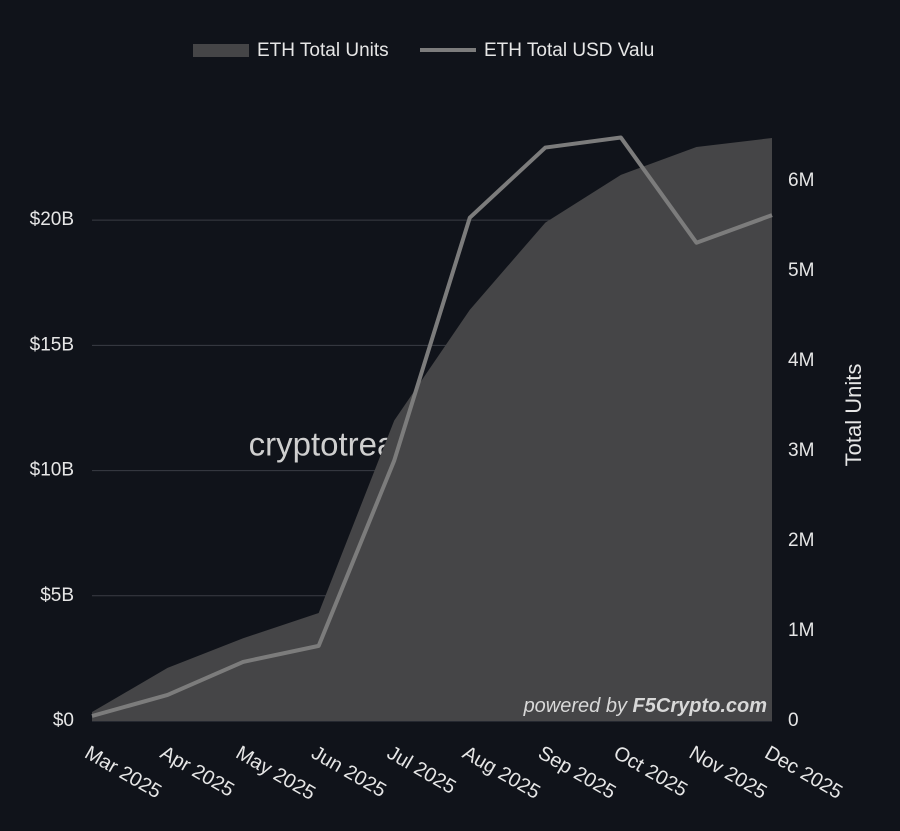  Describe the element at coordinates (801, 540) in the screenshot. I see `y2-tick-label: 2M` at that location.